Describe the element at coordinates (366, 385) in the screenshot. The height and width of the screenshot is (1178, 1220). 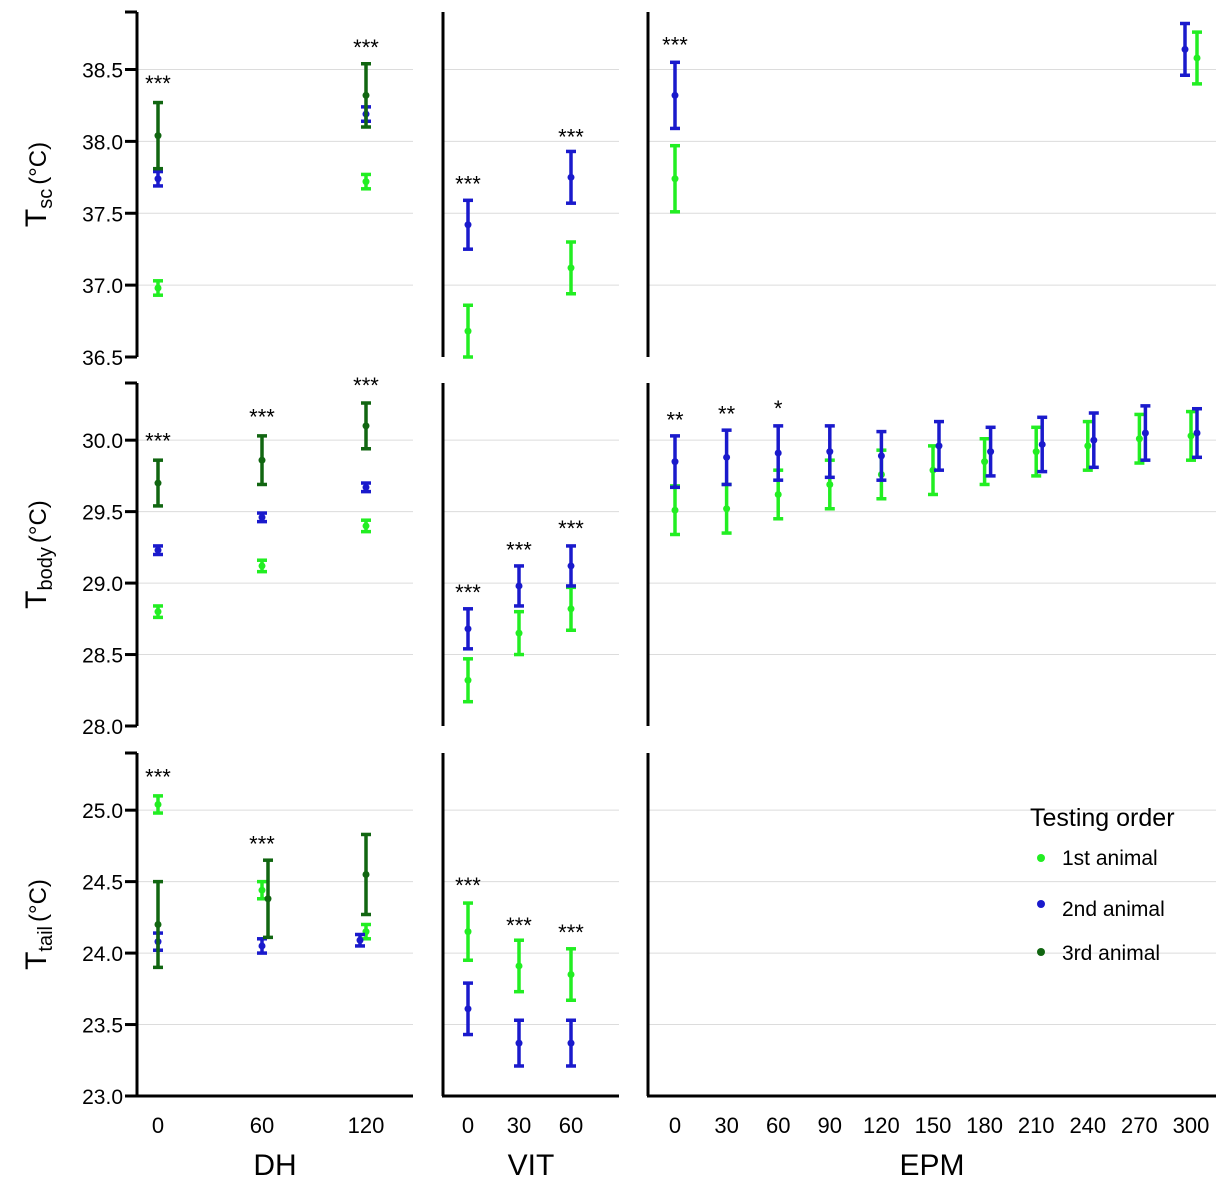
I see `significance-annotation-7: ***` at that location.